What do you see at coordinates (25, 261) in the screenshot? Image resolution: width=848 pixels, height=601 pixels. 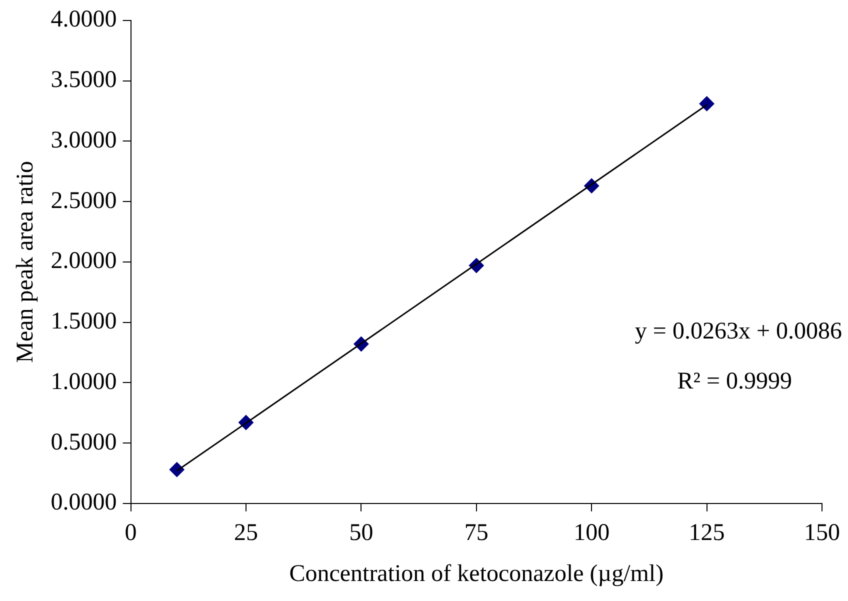 I see `y-axis-title: Mean peak area ratio` at bounding box center [25, 261].